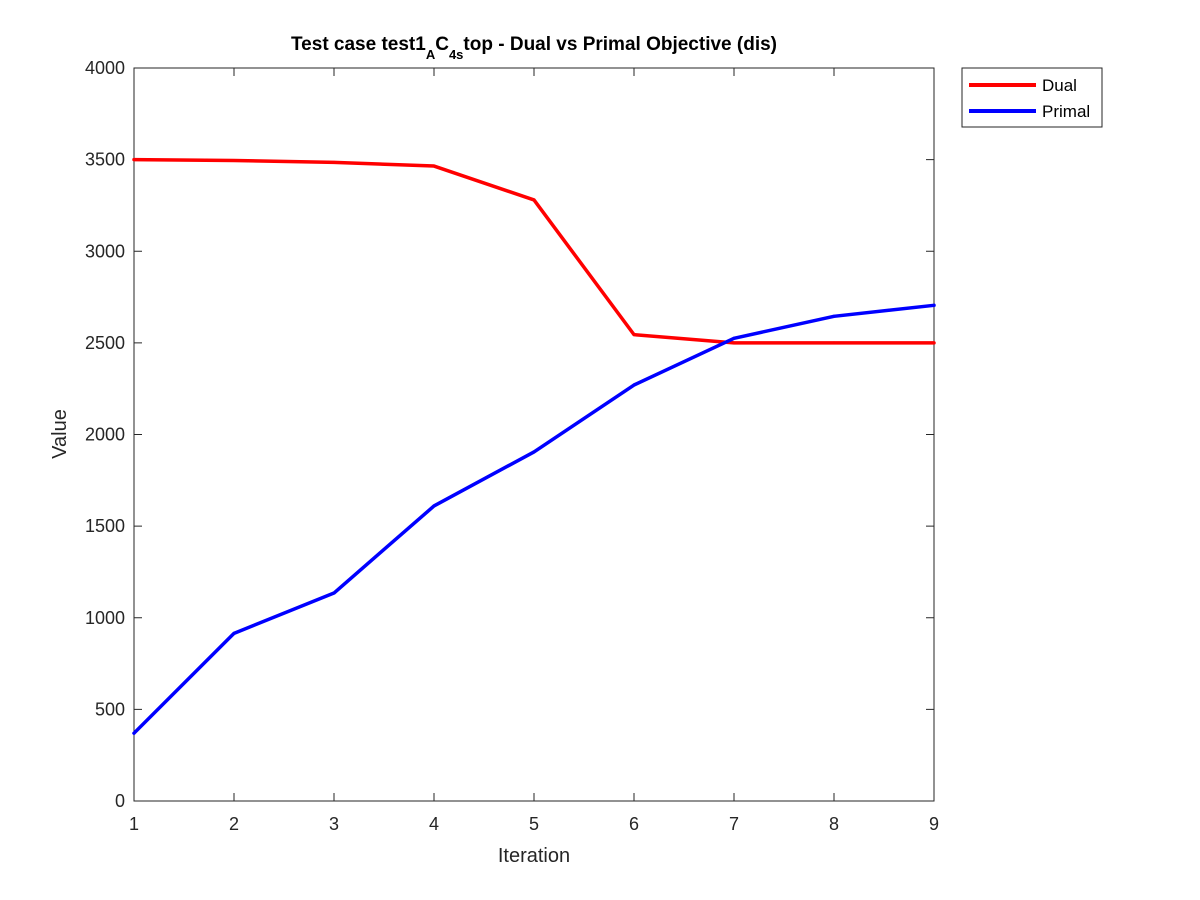 The image size is (1200, 900). Describe the element at coordinates (1059, 85) in the screenshot. I see `legend-label-dual: Dual` at that location.